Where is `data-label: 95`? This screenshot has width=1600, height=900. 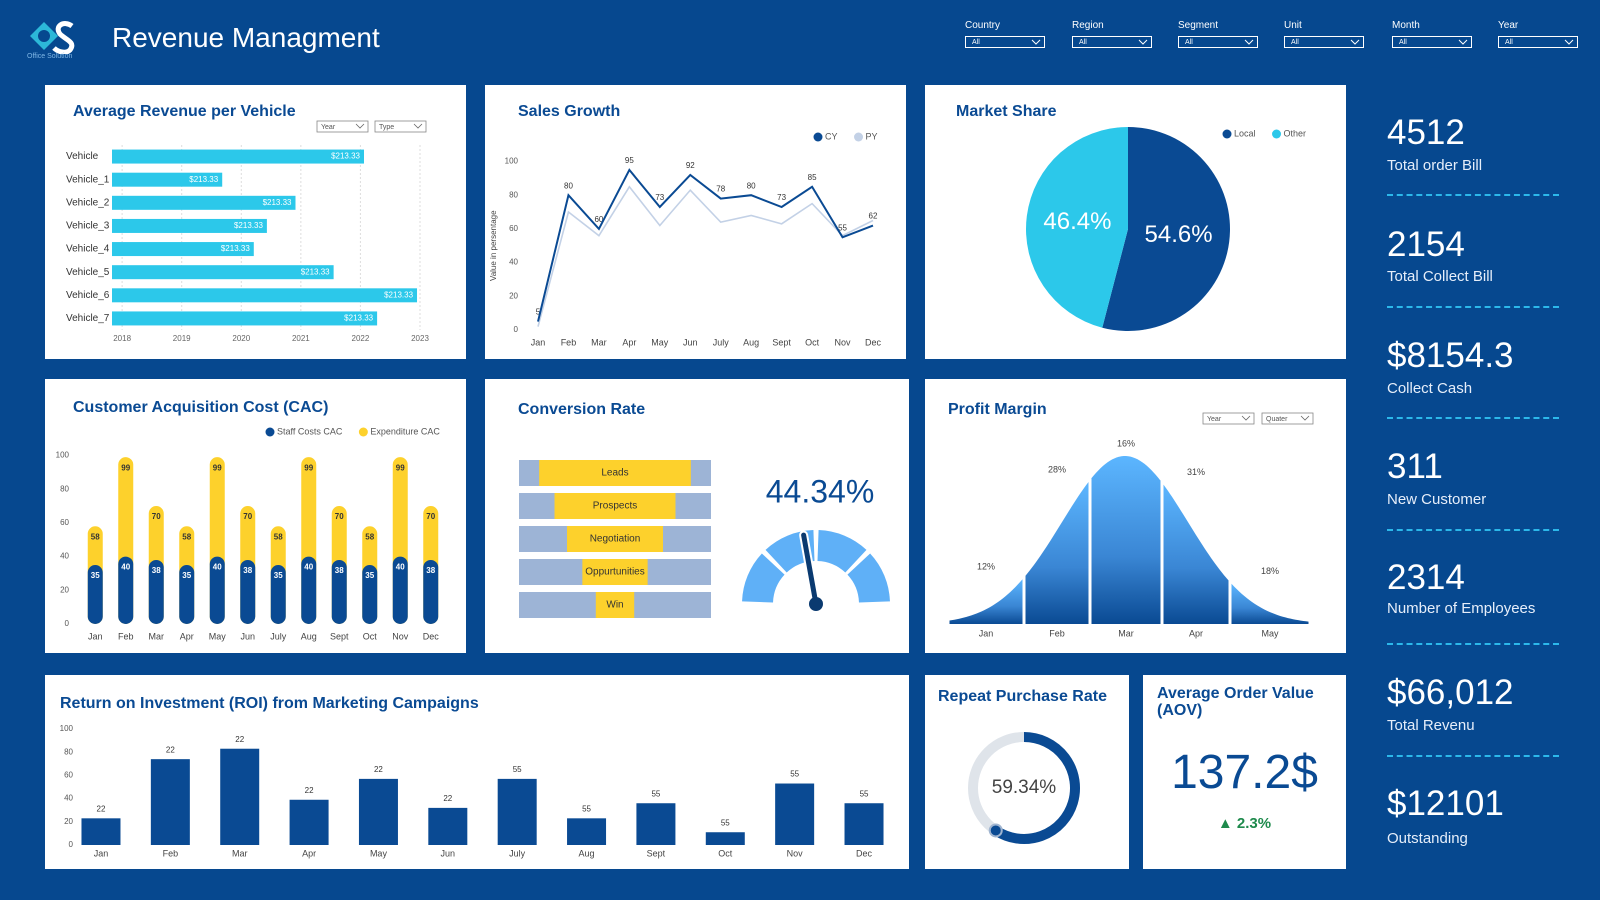 data-label: 95 is located at coordinates (629, 160).